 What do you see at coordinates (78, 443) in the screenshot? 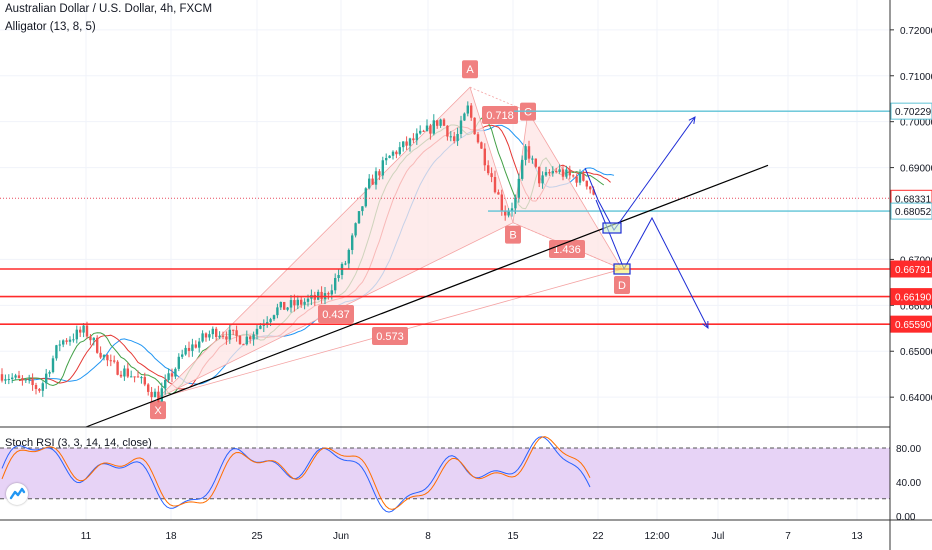
I see `oscillator-title: Stoch RSI (3, 3, 14, 14, close)` at bounding box center [78, 443].